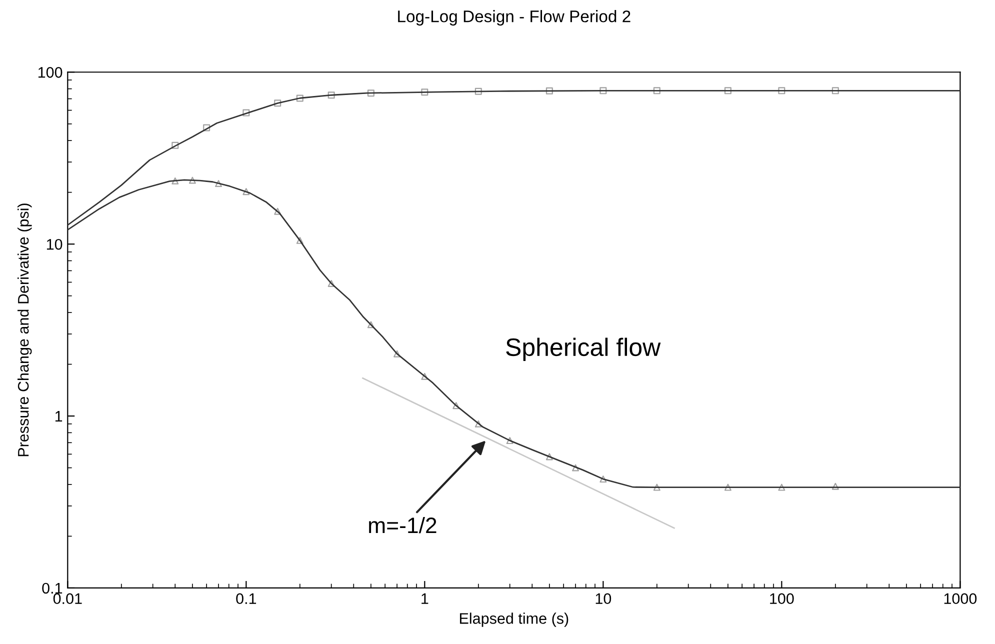  Describe the element at coordinates (514, 619) in the screenshot. I see `x-axis-title: Elapsed time (s)` at that location.